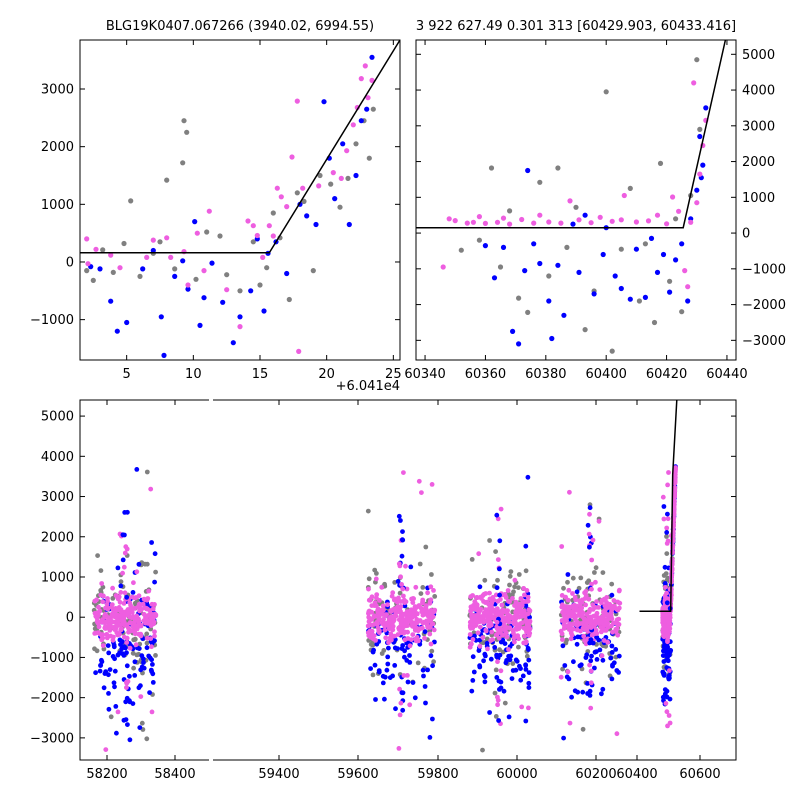  What do you see at coordinates (764, 341) in the screenshot?
I see `y-tick-label: −3000` at bounding box center [764, 341].